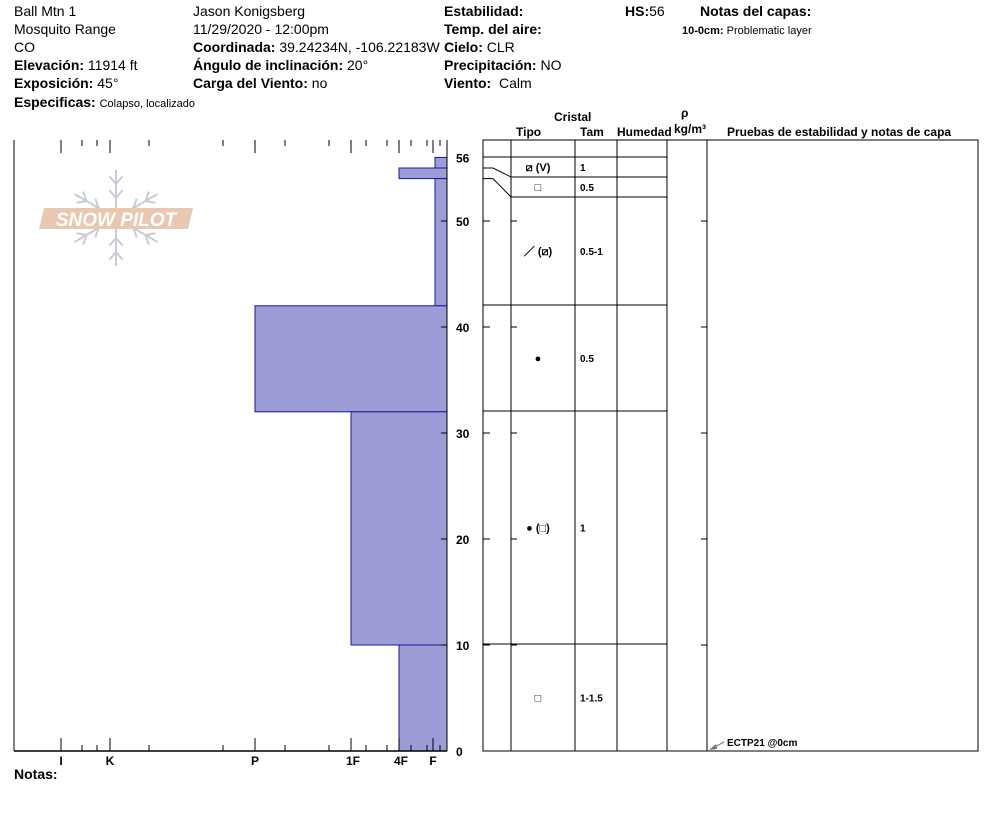 The width and height of the screenshot is (994, 840). I want to click on slope-angle: Ángulo de inclinación: 20°, so click(281, 65).